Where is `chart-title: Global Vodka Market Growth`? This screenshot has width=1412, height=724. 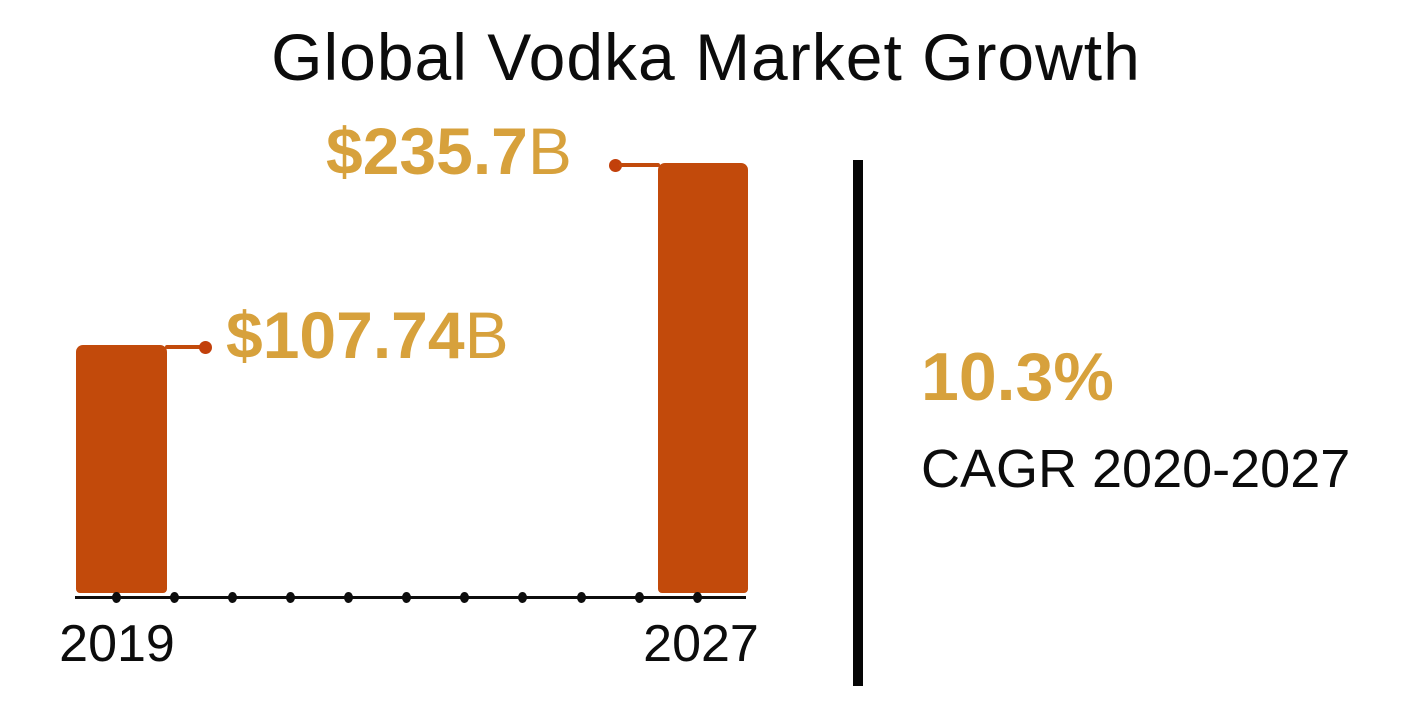
chart-title: Global Vodka Market Growth is located at coordinates (706, 57).